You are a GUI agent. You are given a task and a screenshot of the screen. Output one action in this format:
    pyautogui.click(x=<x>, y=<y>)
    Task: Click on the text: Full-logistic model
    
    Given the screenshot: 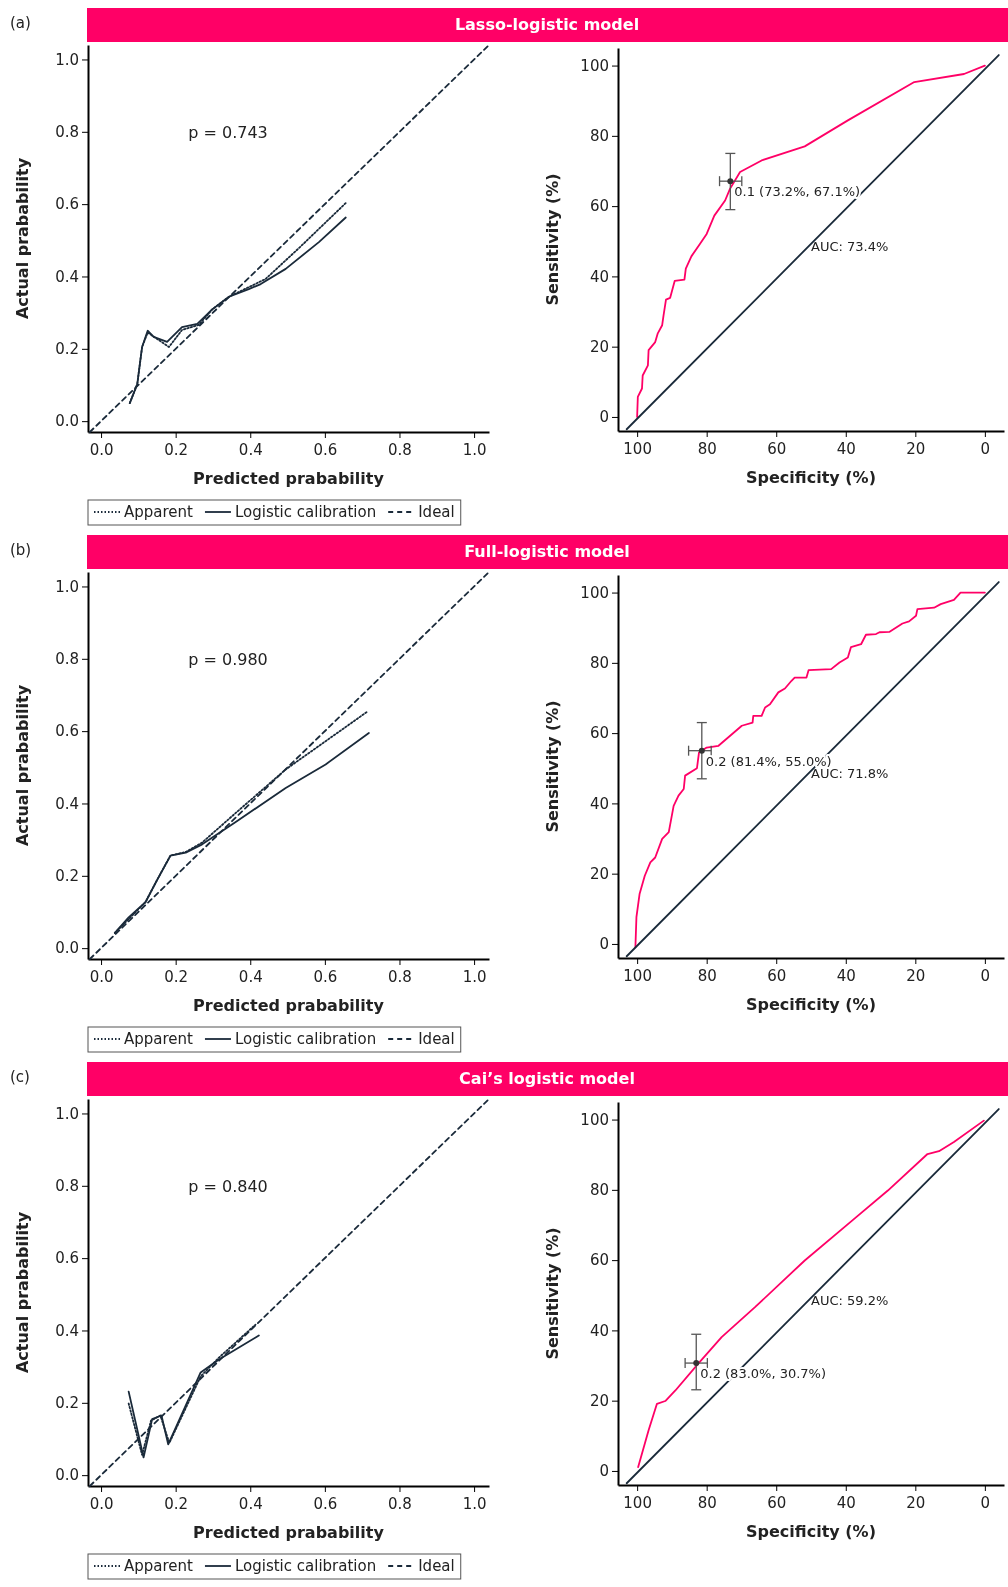 What is the action you would take?
    pyautogui.click(x=547, y=551)
    